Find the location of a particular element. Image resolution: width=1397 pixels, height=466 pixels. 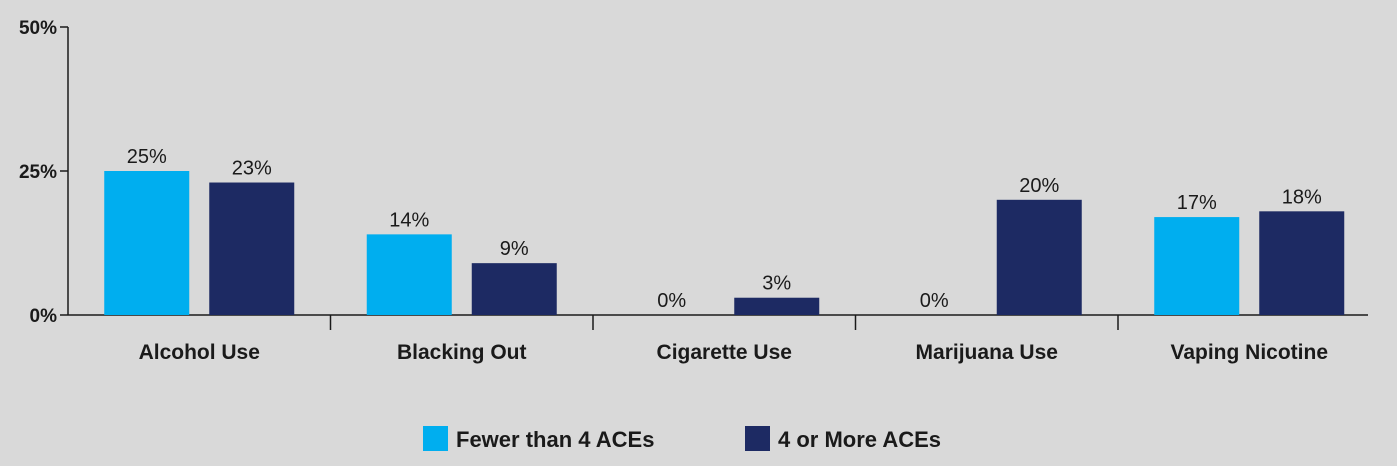

x-category-label: Blacking Out is located at coordinates (462, 352).